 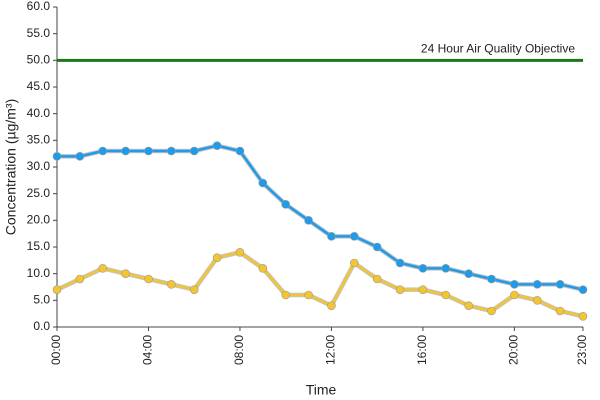 What do you see at coordinates (39, 193) in the screenshot?
I see `y-tick-label: 25.0` at bounding box center [39, 193].